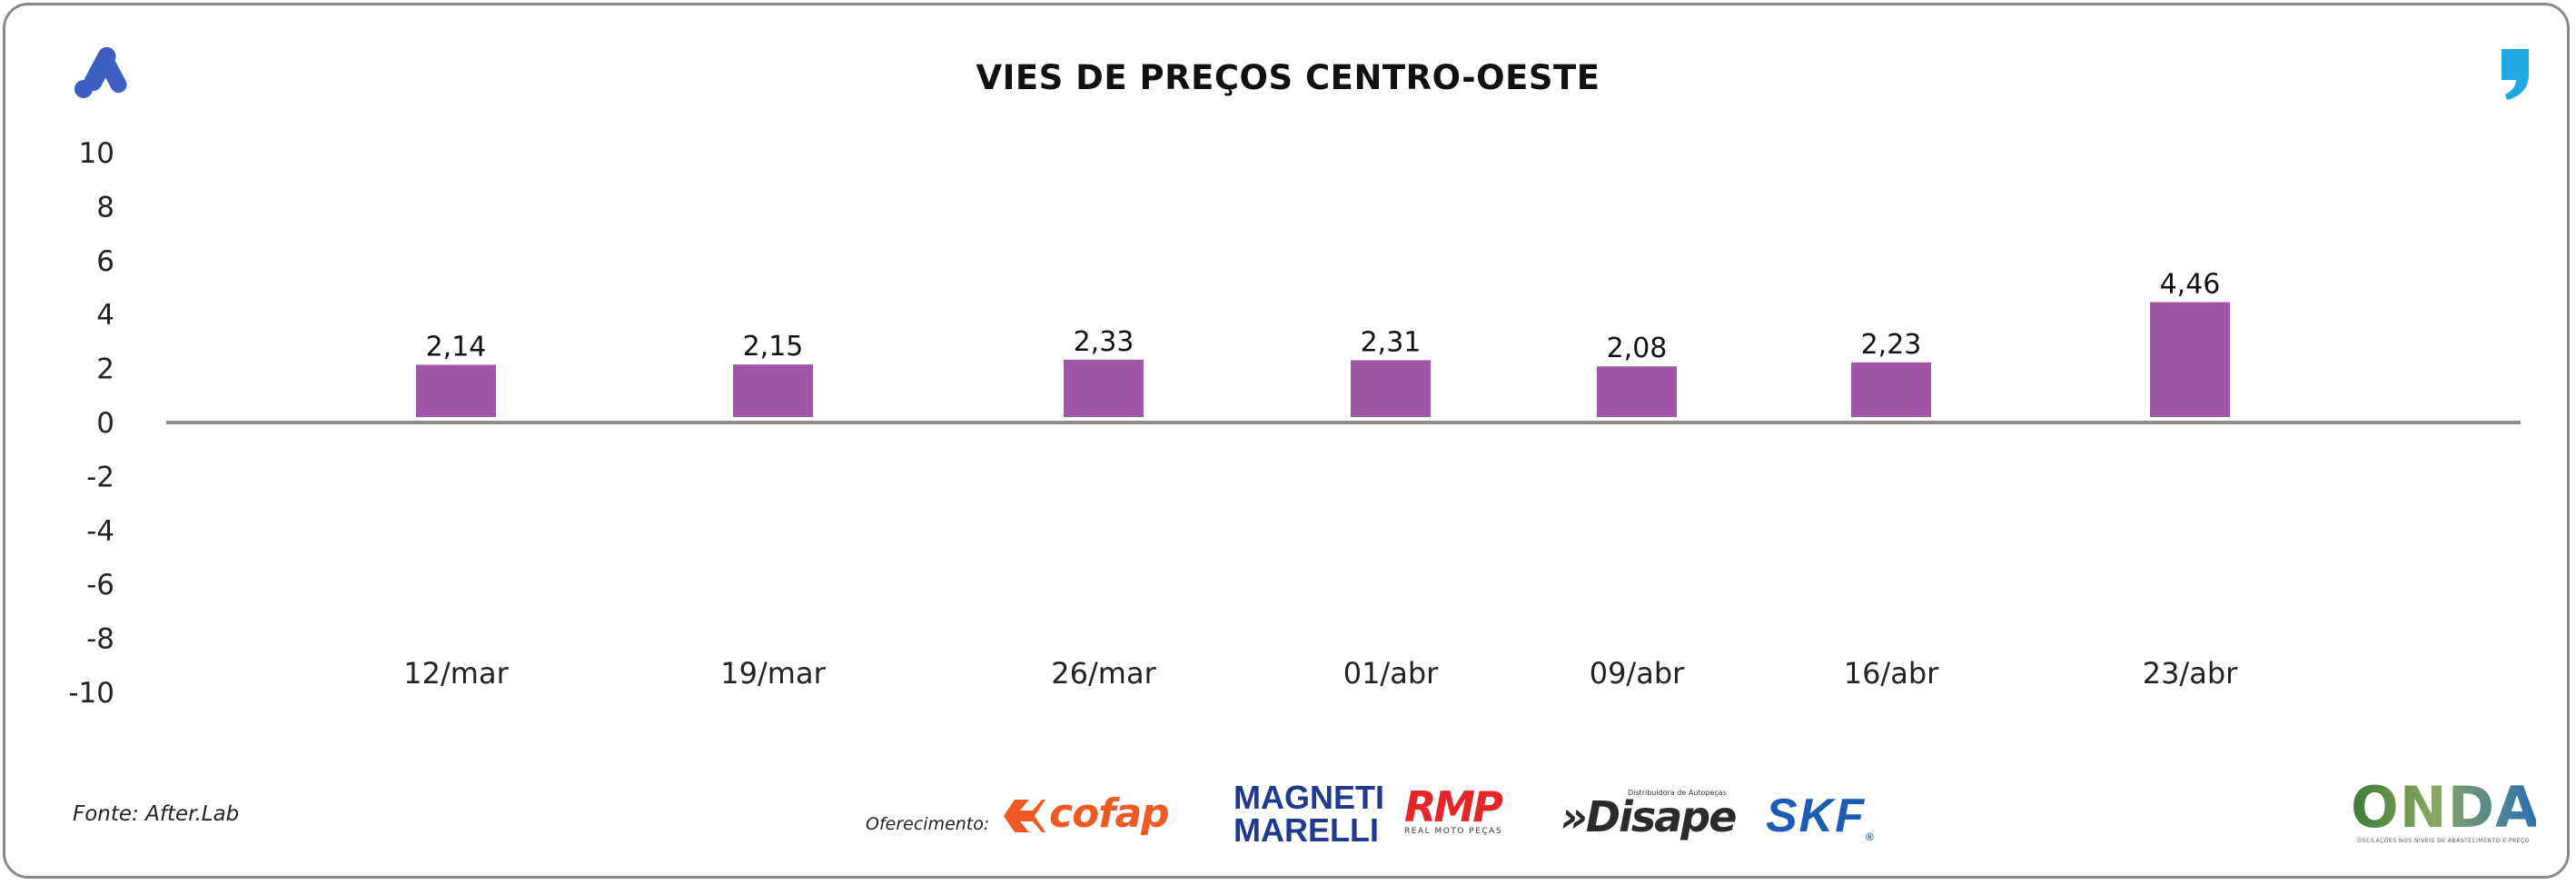 This screenshot has width=2576, height=885. I want to click on cofap-mark-icon, so click(1024, 816).